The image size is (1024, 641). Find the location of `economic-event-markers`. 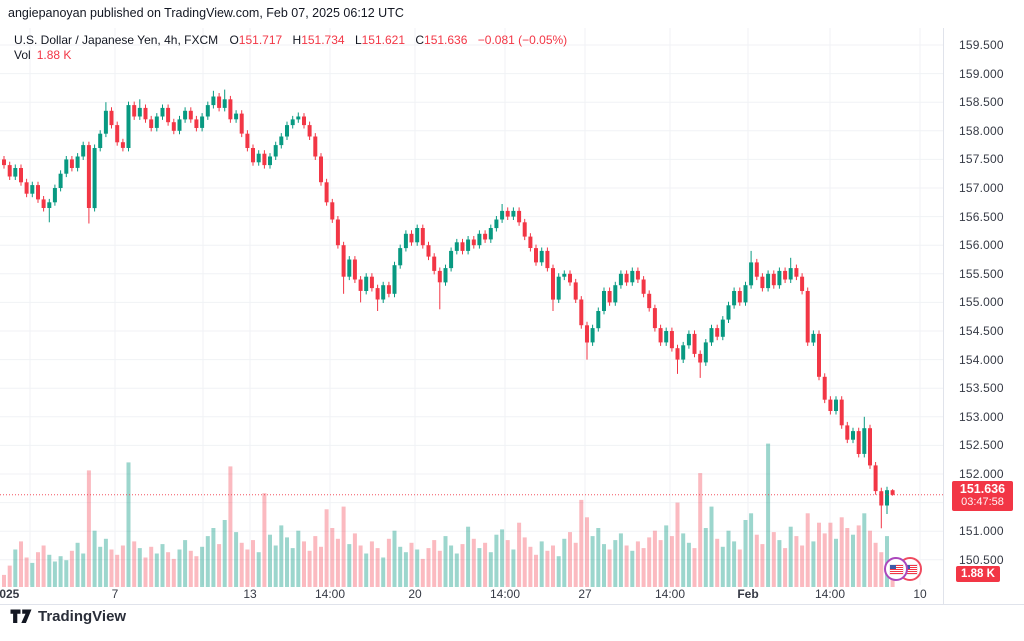

economic-event-markers is located at coordinates (904, 570).